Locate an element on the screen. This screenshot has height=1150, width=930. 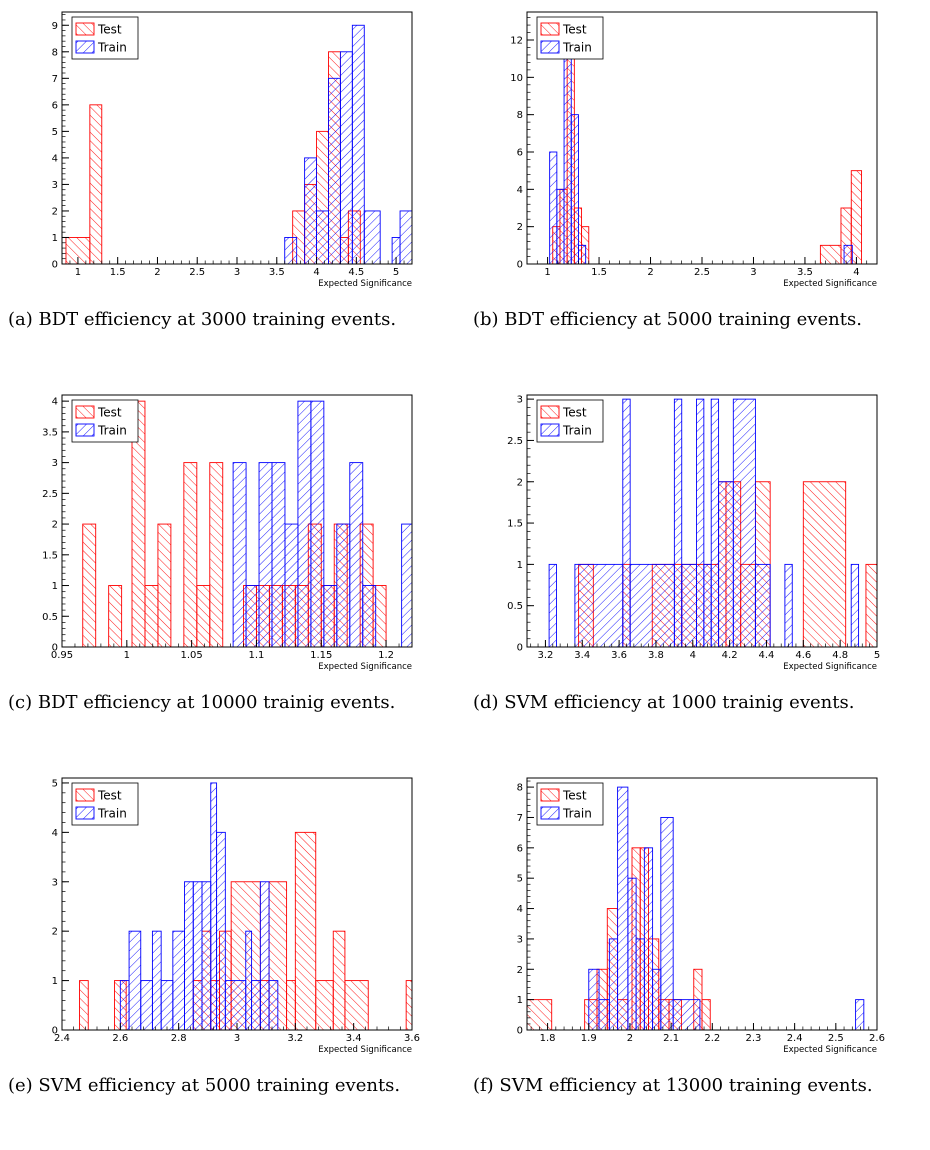
y-tick-label: 0.5 is located at coordinates (50, 617).